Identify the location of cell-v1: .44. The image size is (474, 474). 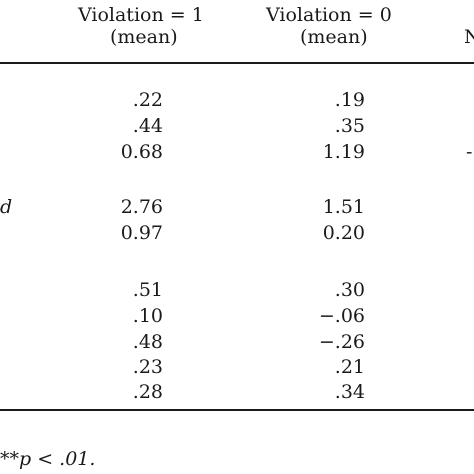
(147, 126).